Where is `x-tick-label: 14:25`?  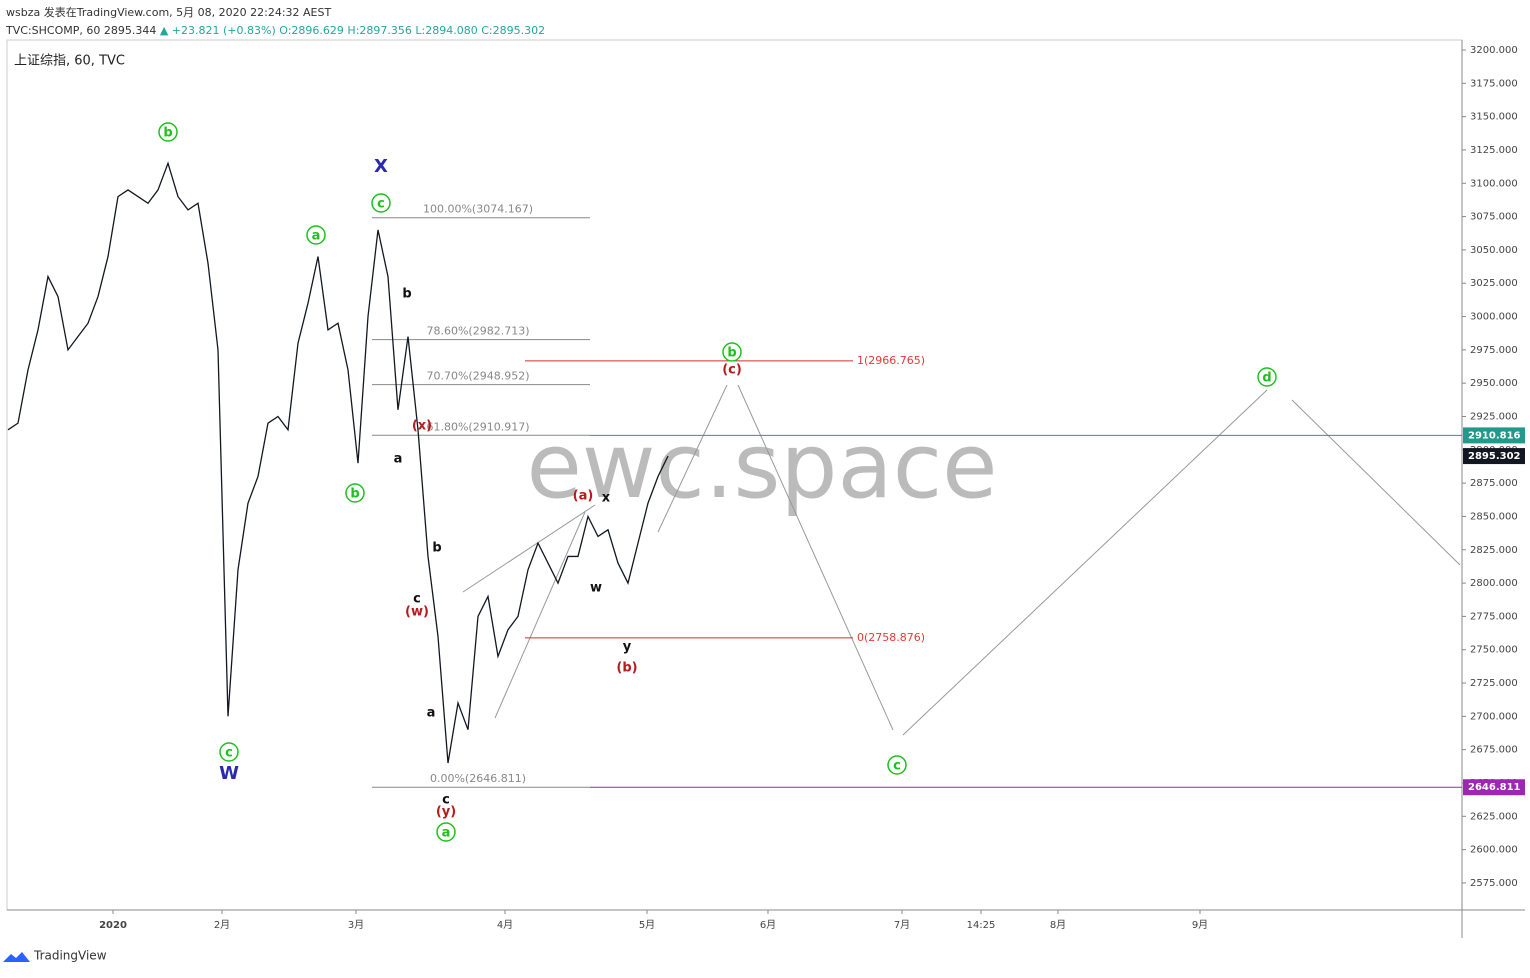
x-tick-label: 14:25 is located at coordinates (981, 925).